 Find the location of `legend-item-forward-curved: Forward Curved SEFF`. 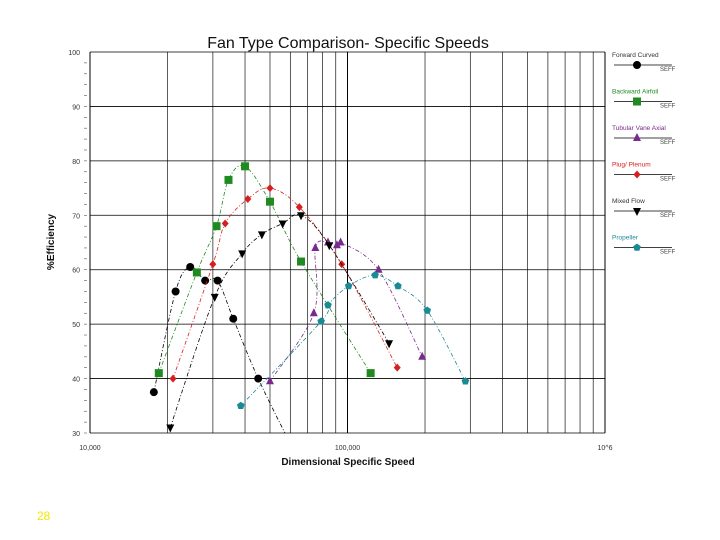

legend-item-forward-curved: Forward Curved SEFF is located at coordinates (644, 62).